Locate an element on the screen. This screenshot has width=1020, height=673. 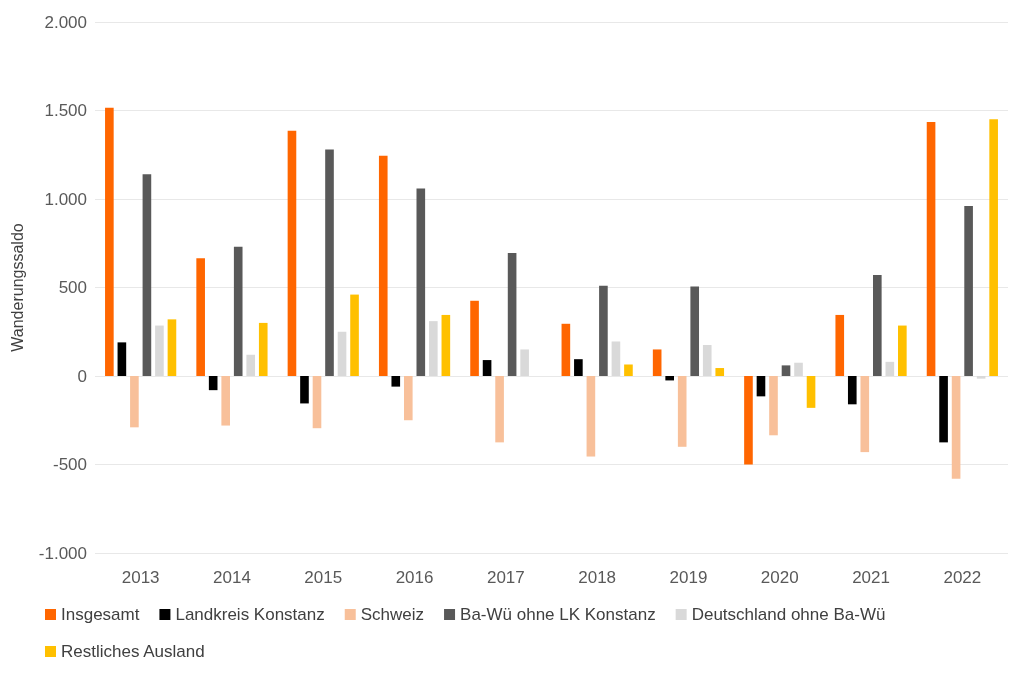
x-tick-label: 2016 is located at coordinates (414, 577).